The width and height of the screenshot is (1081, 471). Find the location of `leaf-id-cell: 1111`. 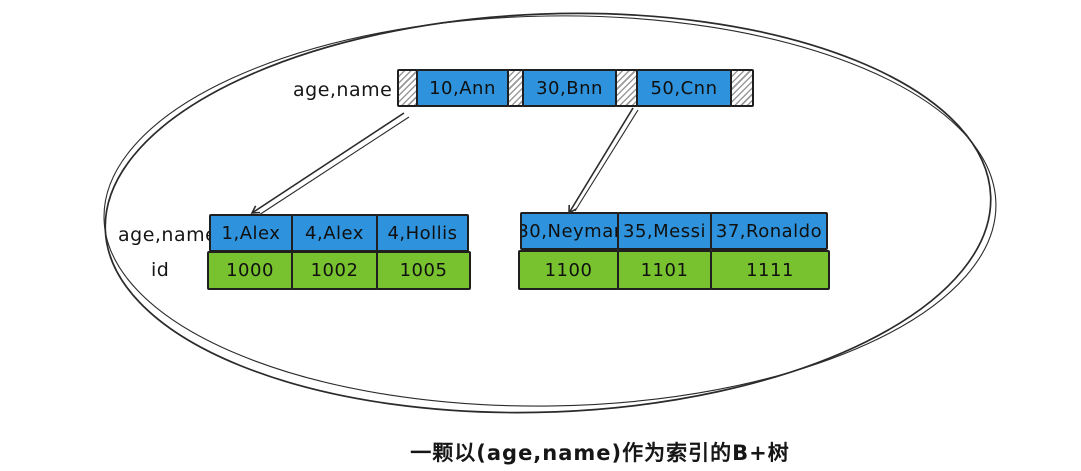

leaf-id-cell: 1111 is located at coordinates (770, 270).